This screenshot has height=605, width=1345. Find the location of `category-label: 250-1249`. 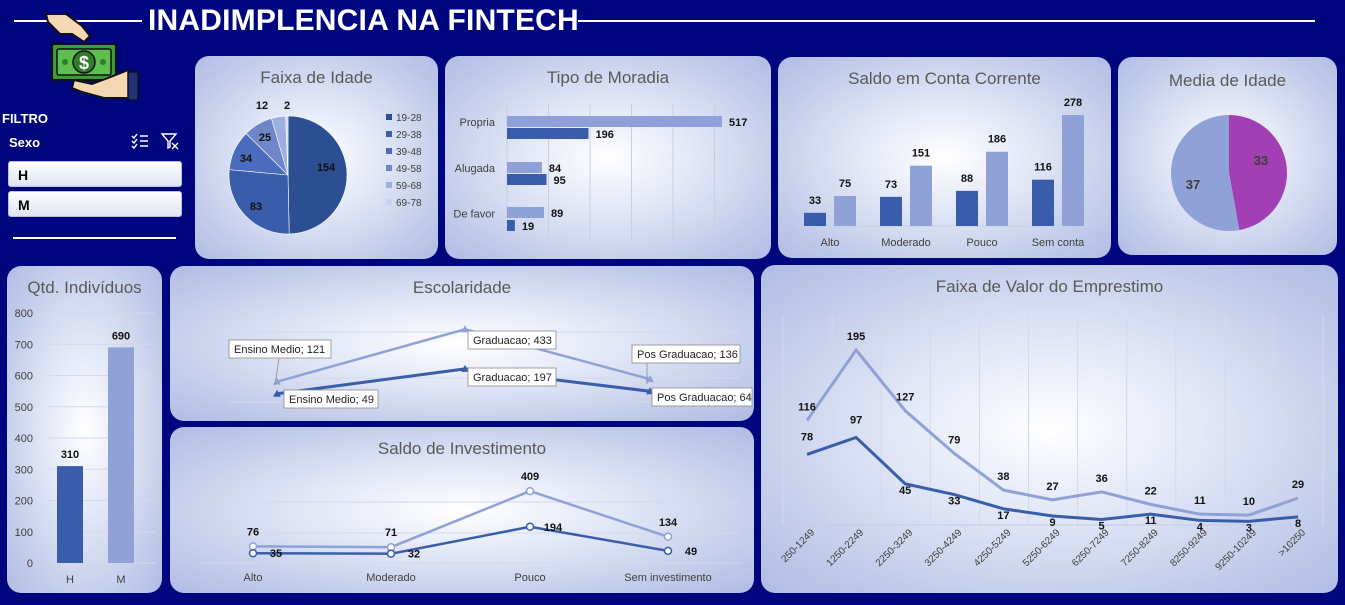

category-label: 250-1249 is located at coordinates (798, 546).